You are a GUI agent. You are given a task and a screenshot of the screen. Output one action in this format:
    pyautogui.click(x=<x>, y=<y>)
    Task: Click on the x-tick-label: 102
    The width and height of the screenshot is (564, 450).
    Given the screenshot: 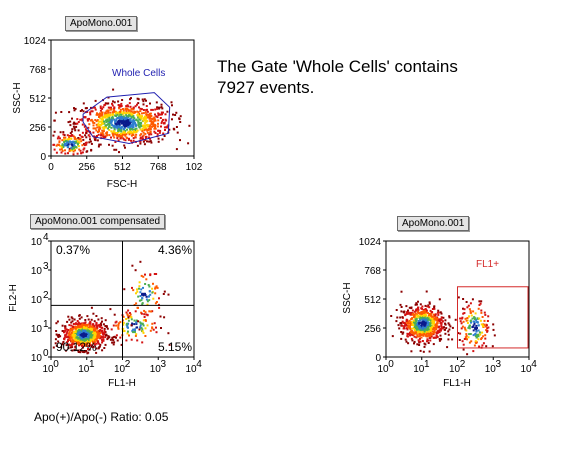 What is the action you would take?
    pyautogui.click(x=194, y=167)
    